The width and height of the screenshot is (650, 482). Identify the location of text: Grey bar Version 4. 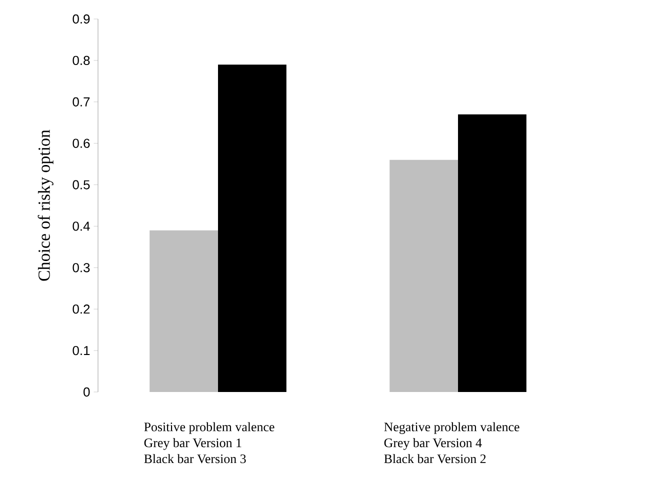
(433, 444).